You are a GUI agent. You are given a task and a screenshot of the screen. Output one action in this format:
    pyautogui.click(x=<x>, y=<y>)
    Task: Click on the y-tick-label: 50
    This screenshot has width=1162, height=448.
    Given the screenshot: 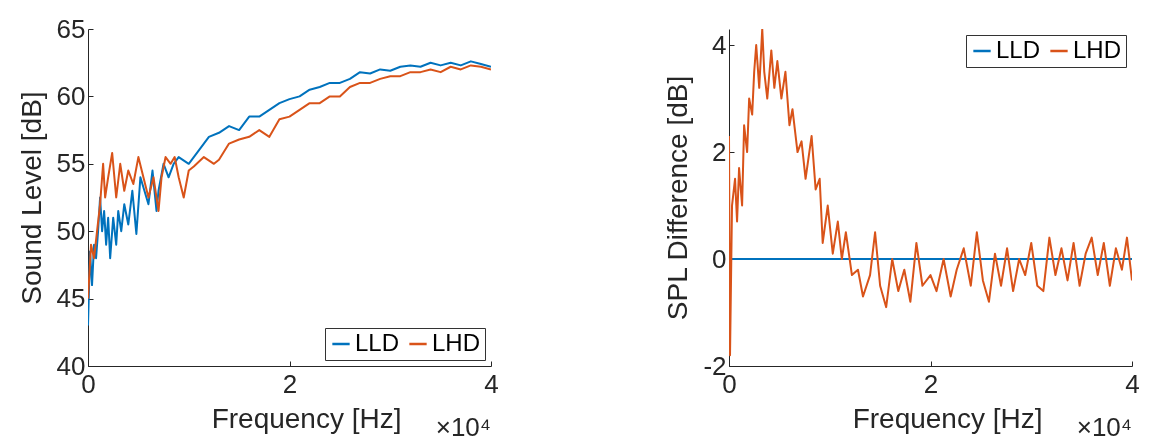 What is the action you would take?
    pyautogui.click(x=71, y=230)
    